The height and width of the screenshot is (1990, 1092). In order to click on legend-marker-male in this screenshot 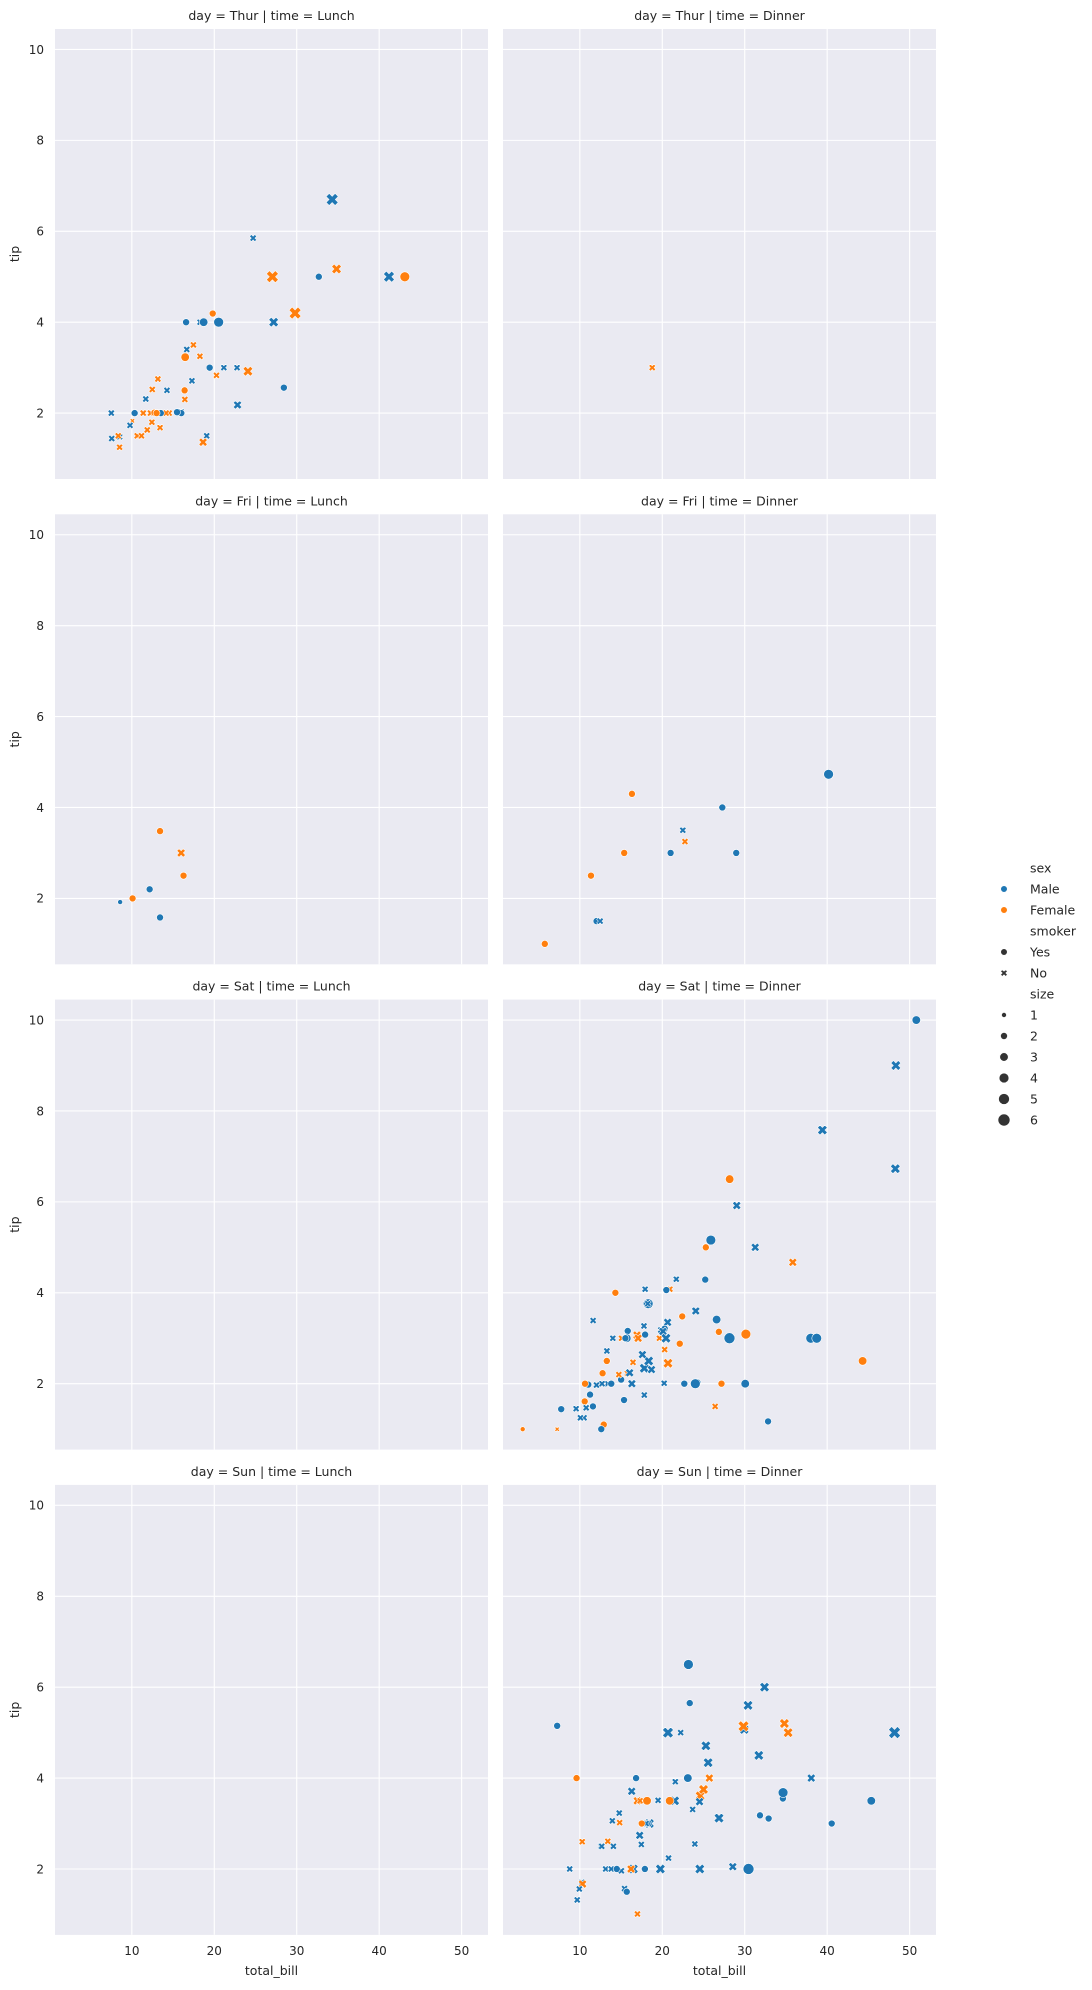, I will do `click(1004, 889)`.